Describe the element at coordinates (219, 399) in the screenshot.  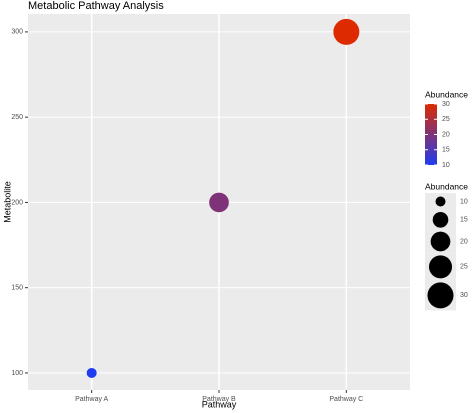
I see `x-tick-label: Pathway B` at that location.